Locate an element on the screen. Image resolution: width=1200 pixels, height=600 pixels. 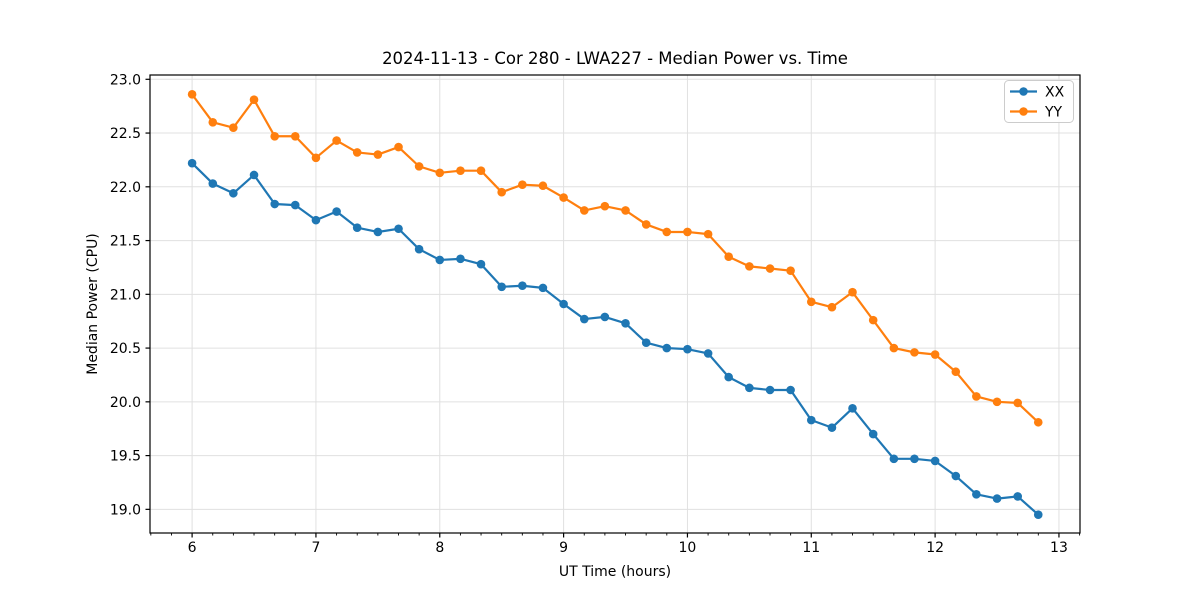
legend: XX YY is located at coordinates (1039, 101).